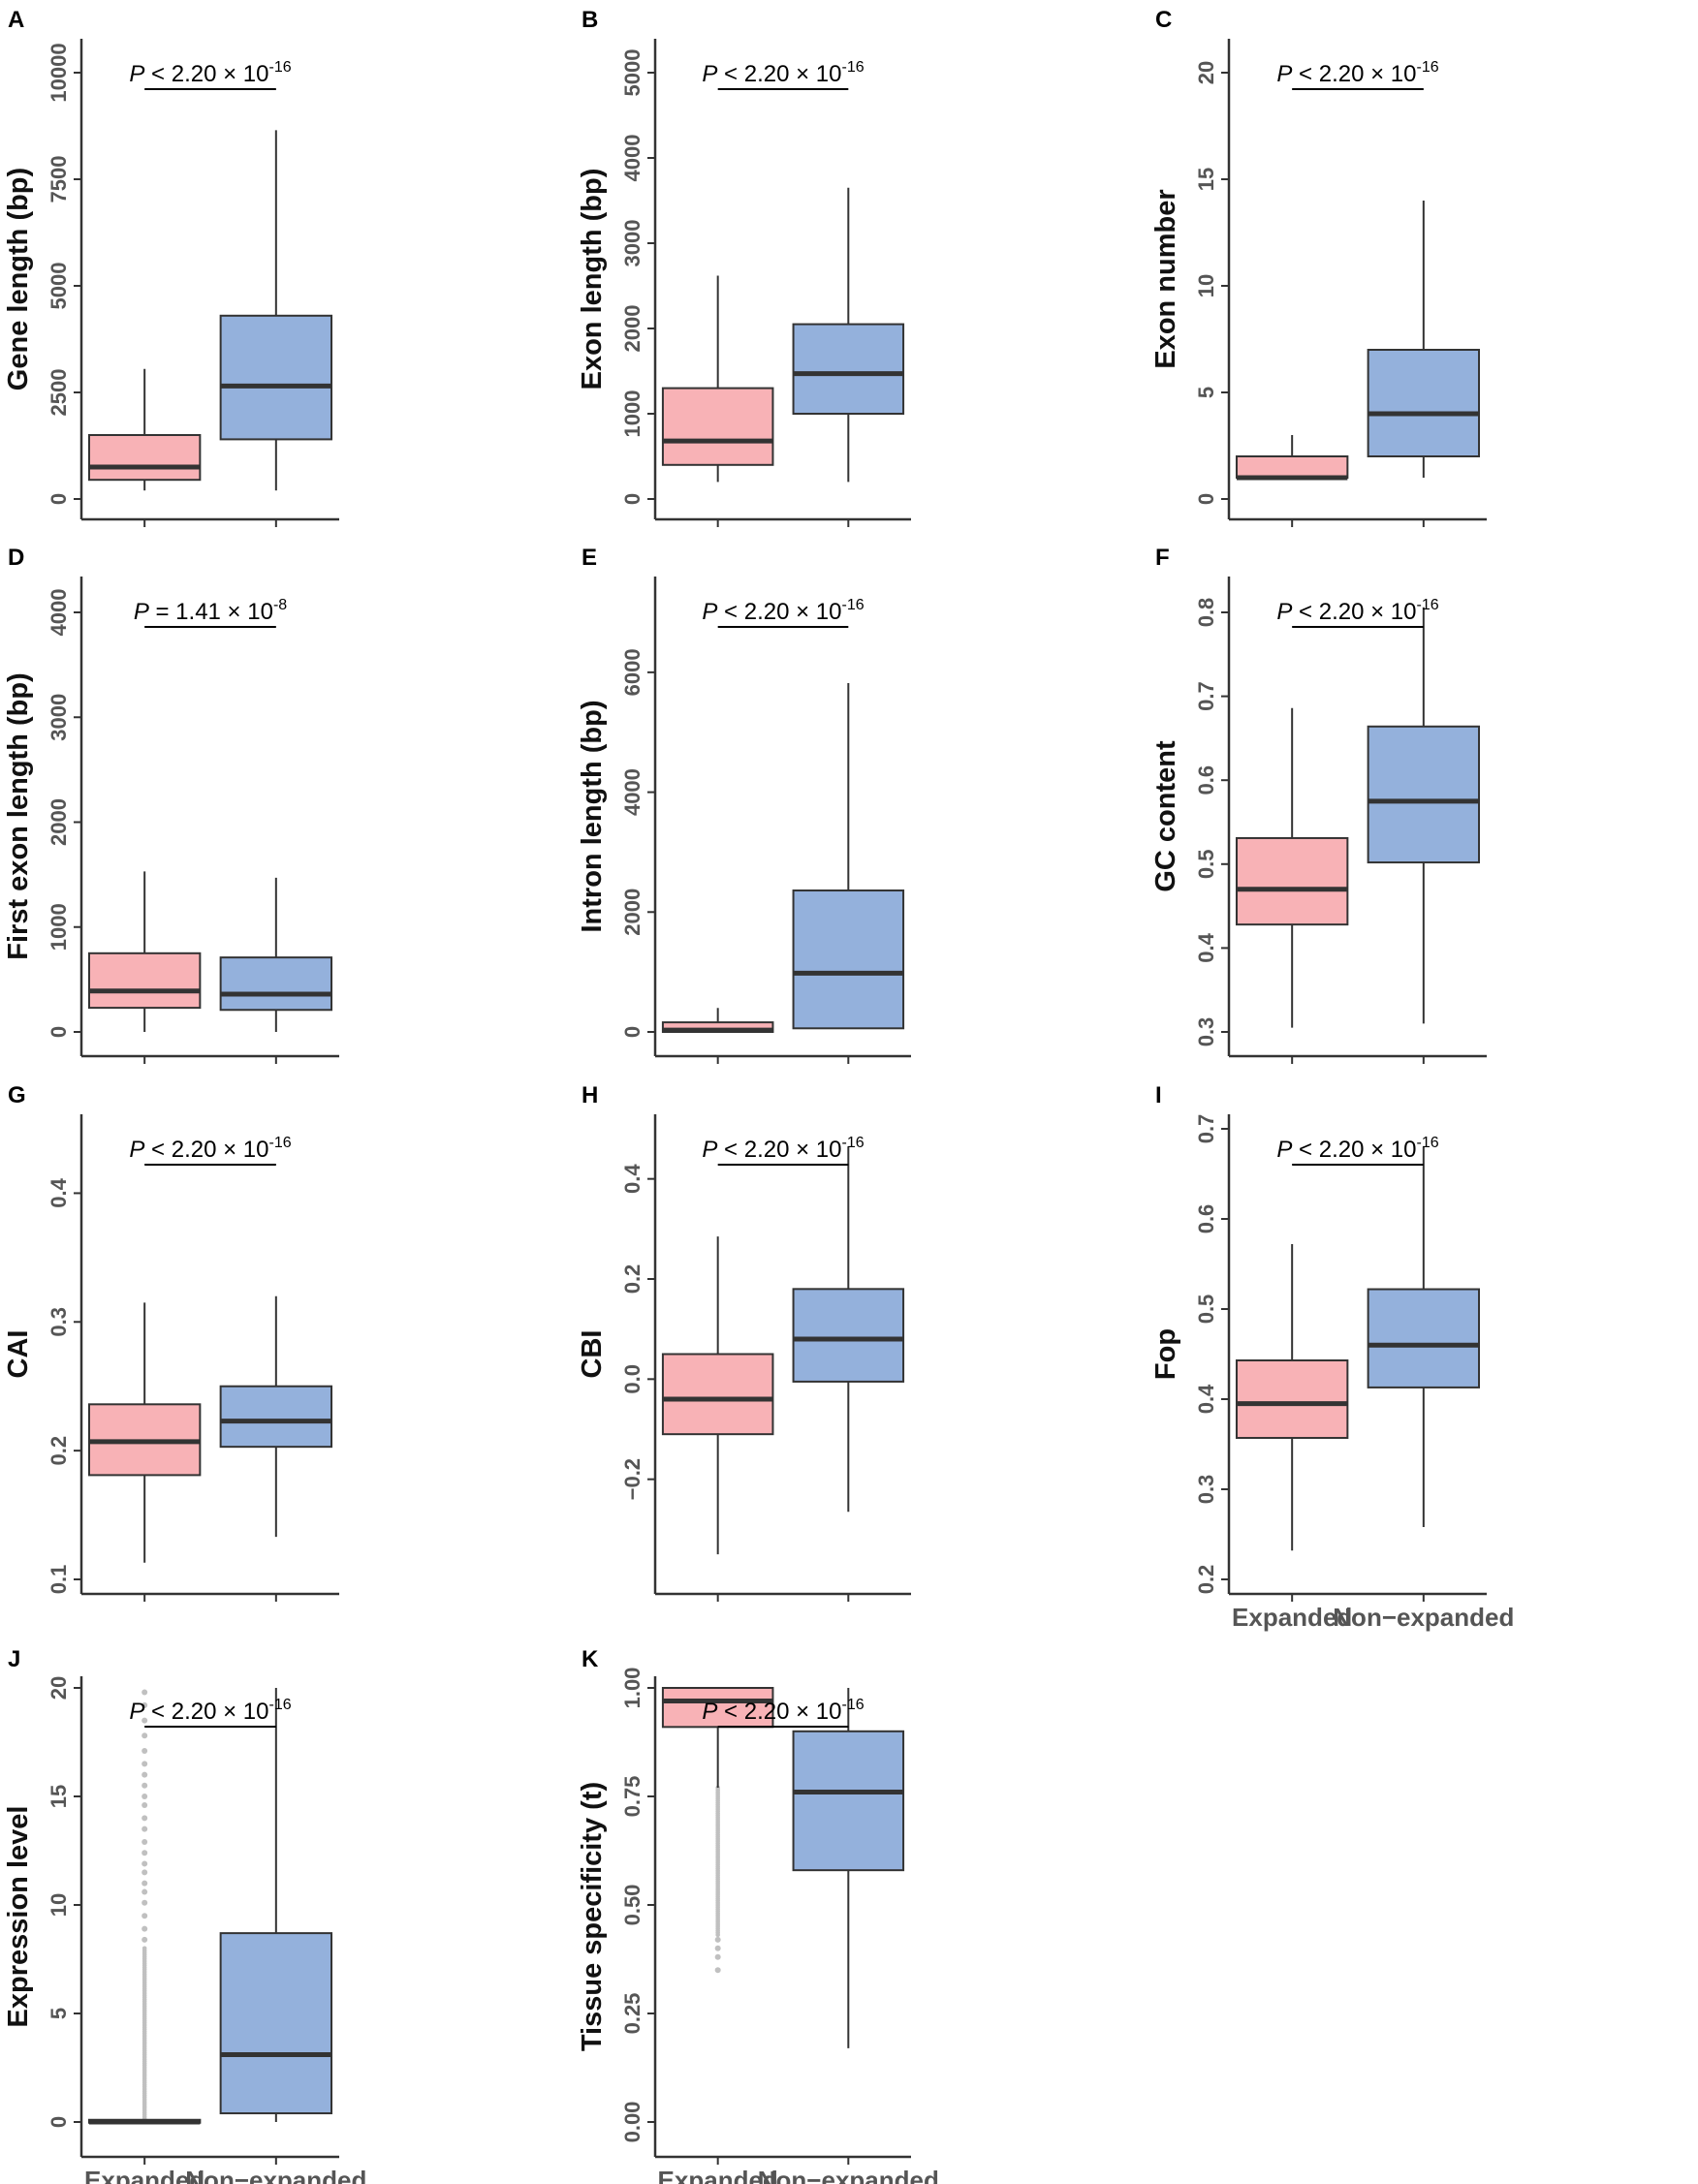 The width and height of the screenshot is (1698, 2184). Describe the element at coordinates (1206, 613) in the screenshot. I see `y-tick-label: 0.8` at that location.